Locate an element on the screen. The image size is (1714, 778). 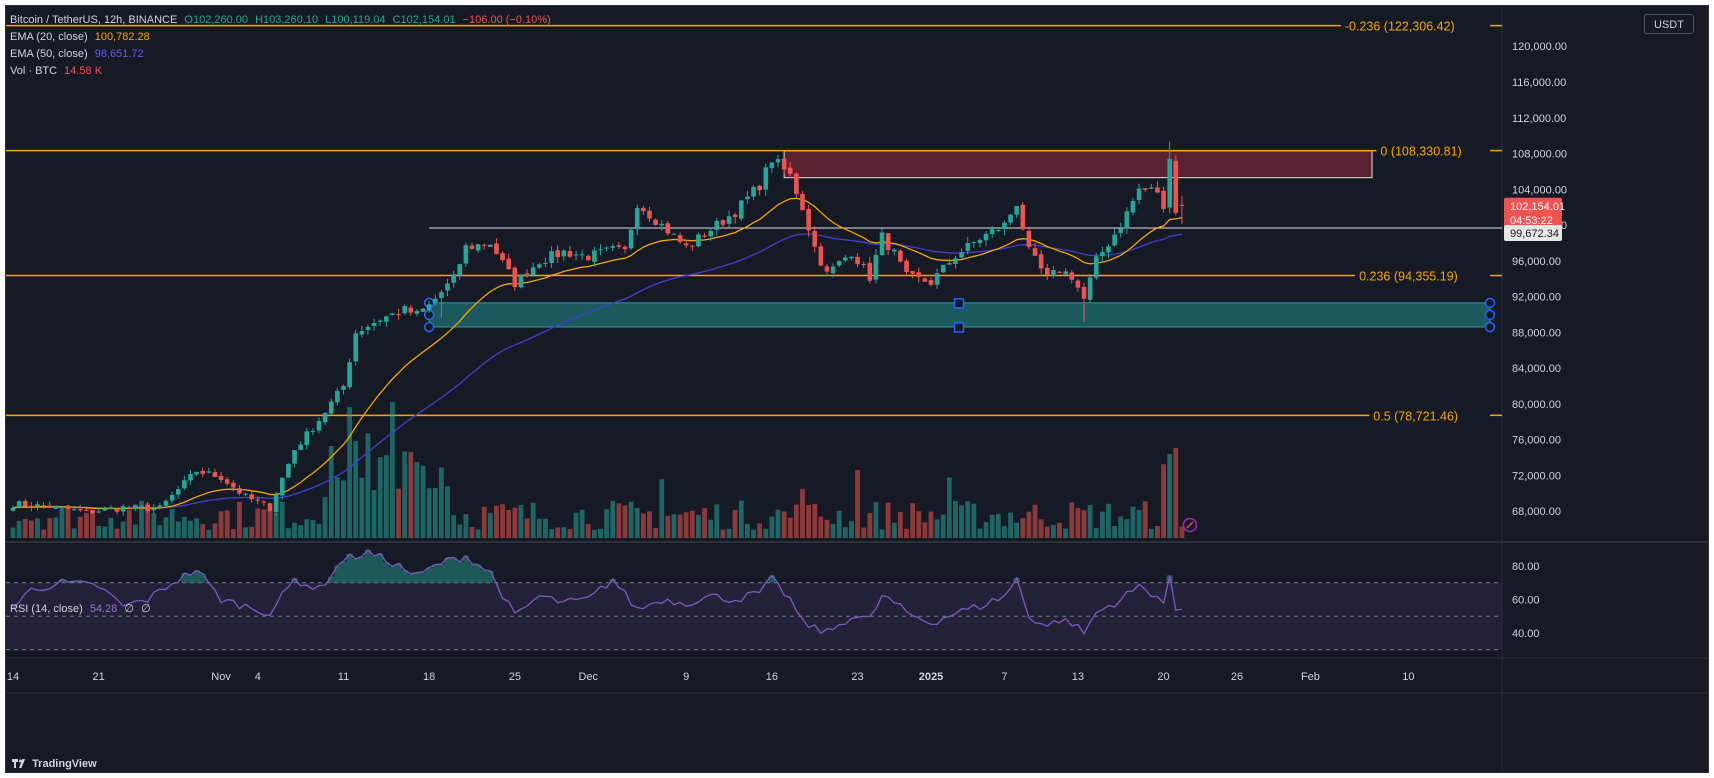
time-tick-label: 16 is located at coordinates (772, 677).